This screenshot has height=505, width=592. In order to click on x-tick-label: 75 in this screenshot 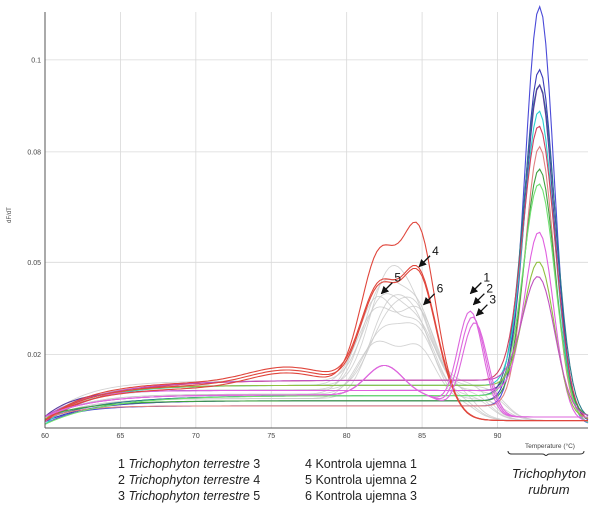, I will do `click(271, 436)`.